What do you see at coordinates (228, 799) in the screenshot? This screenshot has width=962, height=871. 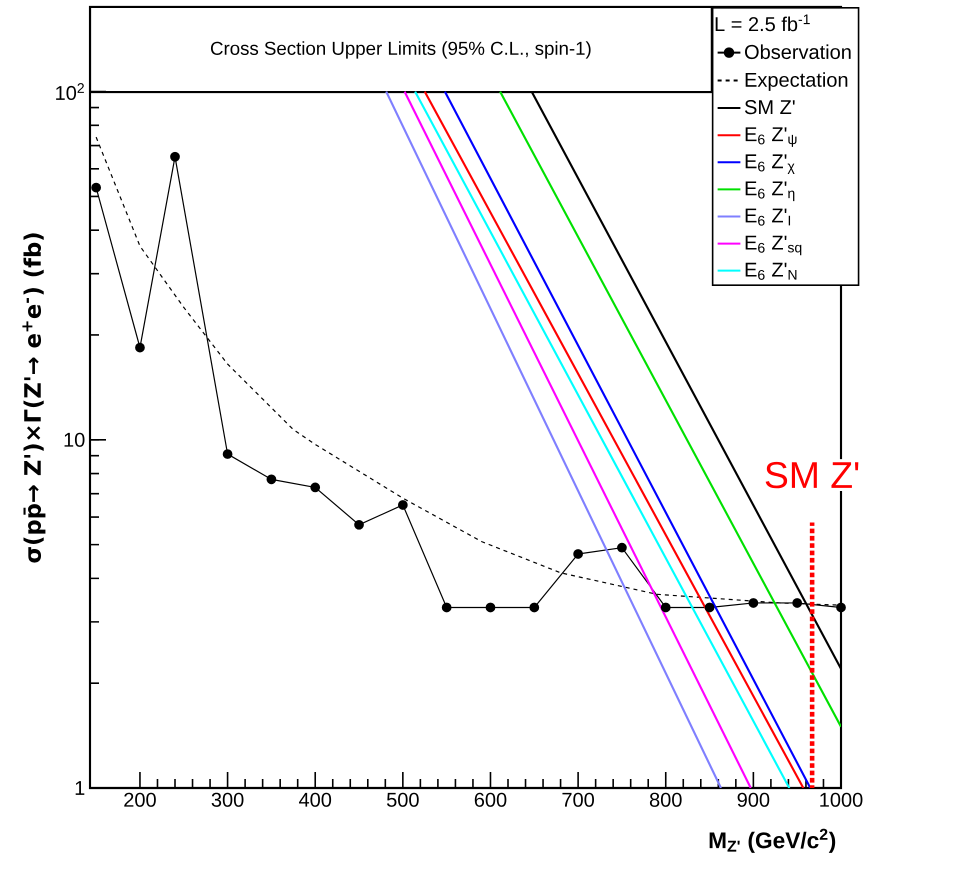 I see `x-tick-label: 300` at bounding box center [228, 799].